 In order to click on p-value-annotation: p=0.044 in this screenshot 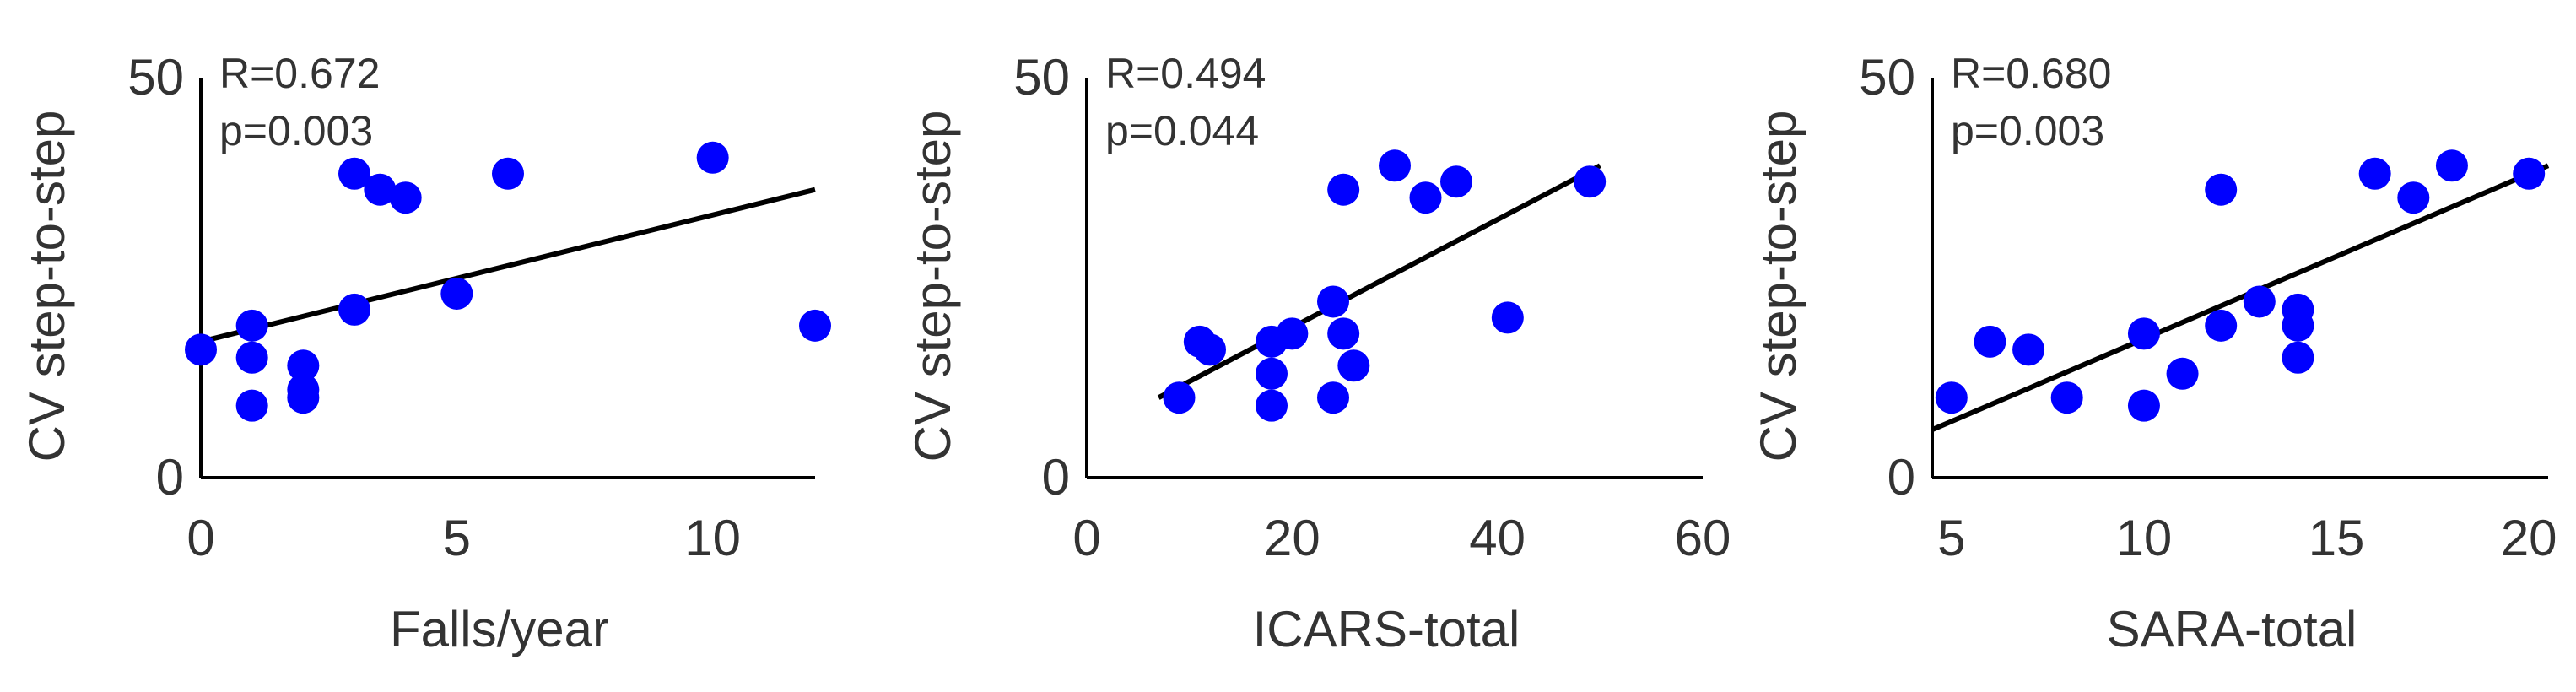, I will do `click(1182, 130)`.